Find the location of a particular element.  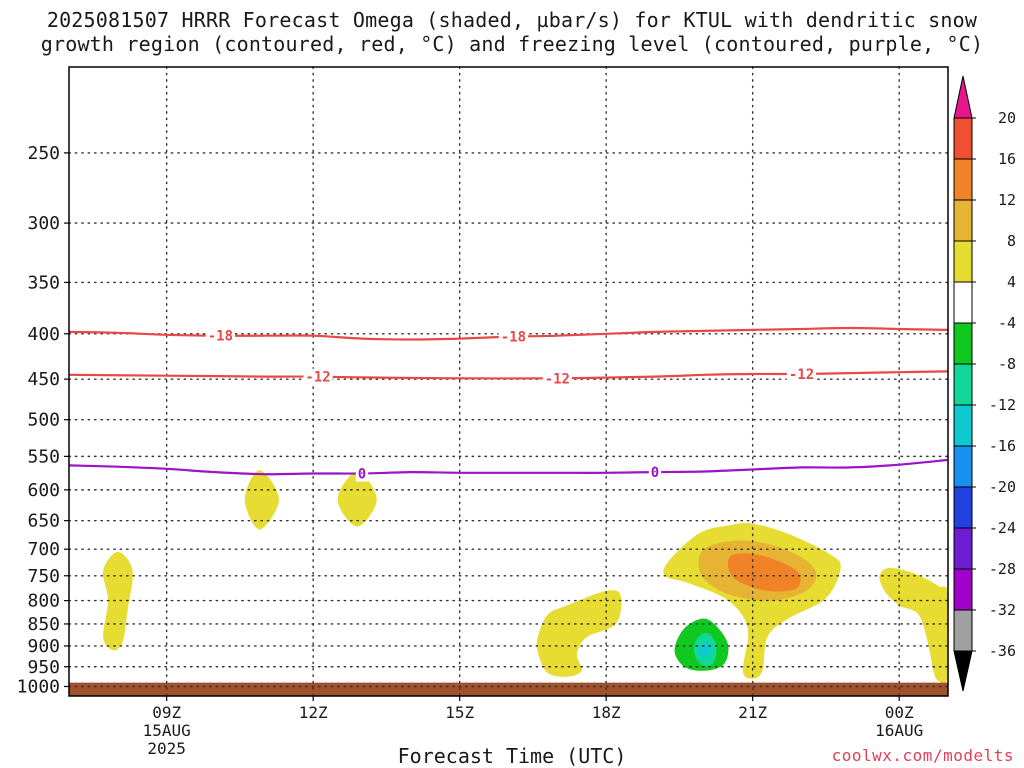

x-tick-label: 16AUG is located at coordinates (899, 730).